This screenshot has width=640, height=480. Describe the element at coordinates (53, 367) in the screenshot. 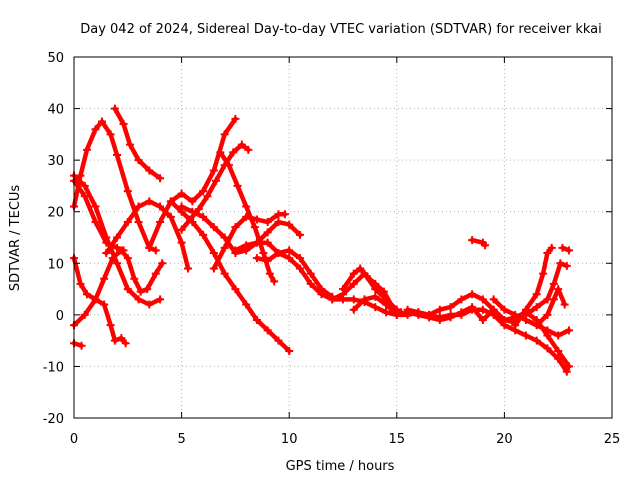

I see `y-tick-label: -10` at that location.